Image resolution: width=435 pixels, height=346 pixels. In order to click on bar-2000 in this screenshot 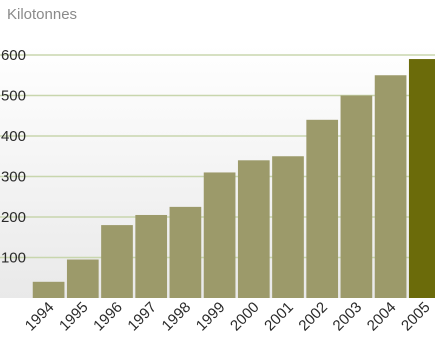, I will do `click(253, 229)`.